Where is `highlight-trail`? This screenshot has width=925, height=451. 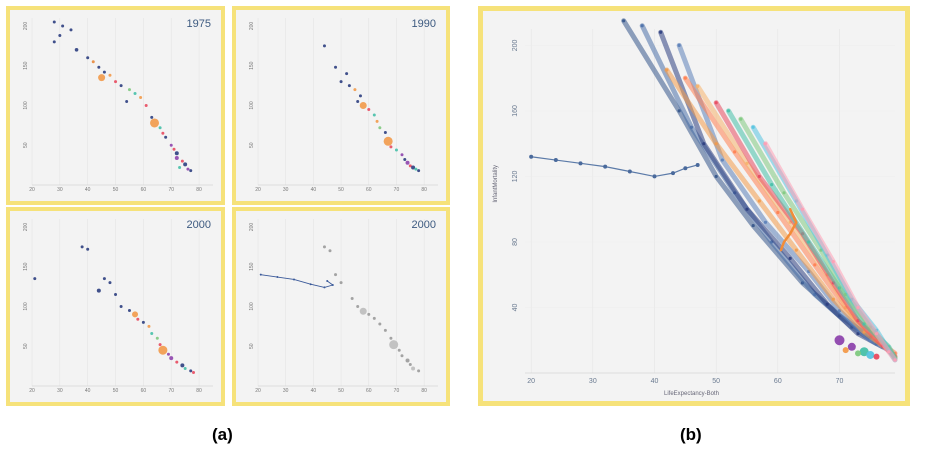
highlight-trail is located at coordinates (297, 281).